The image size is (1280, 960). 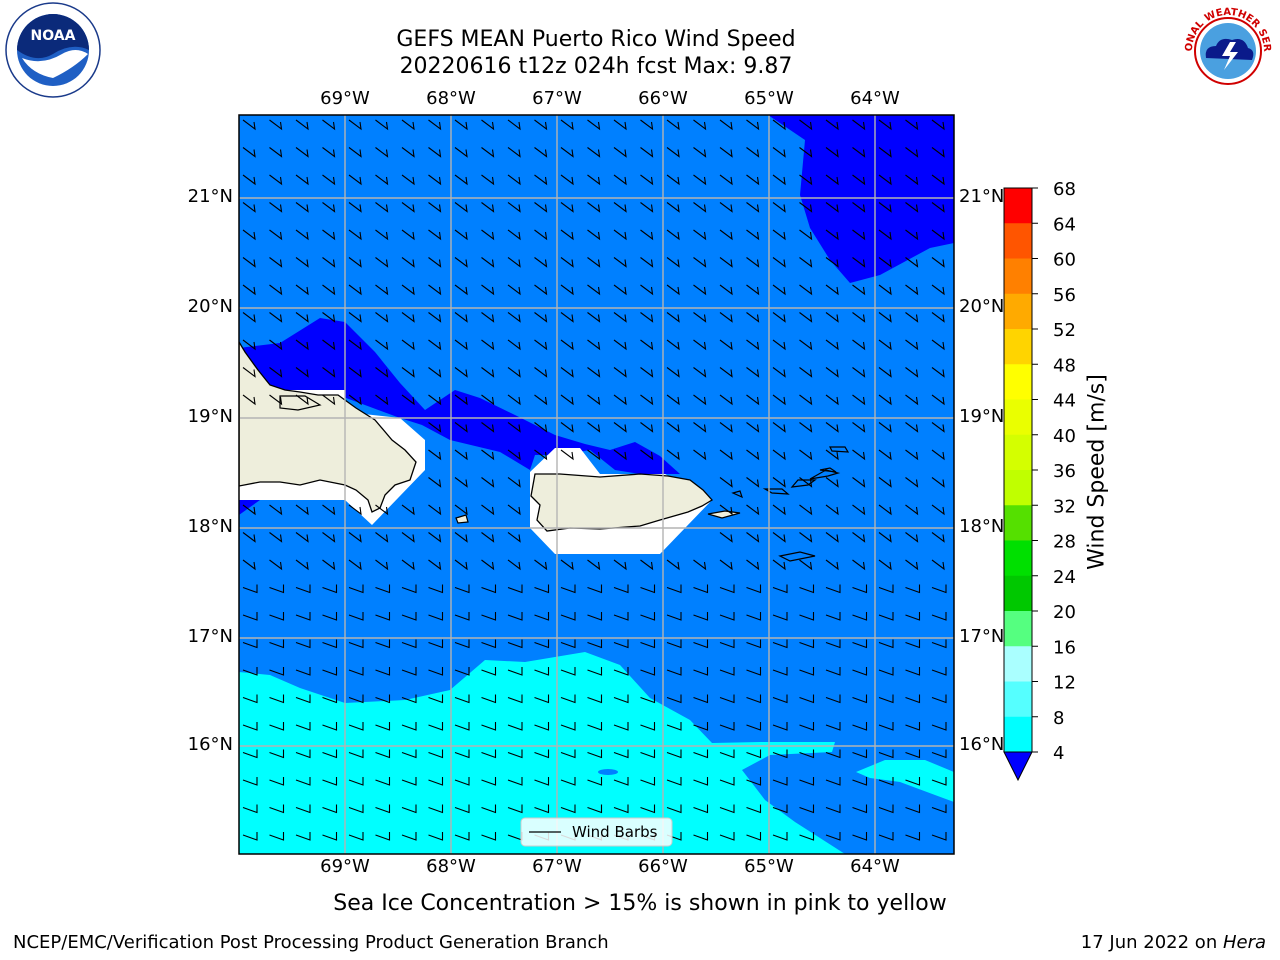 I want to click on longitude-label-top: 68°W, so click(x=451, y=98).